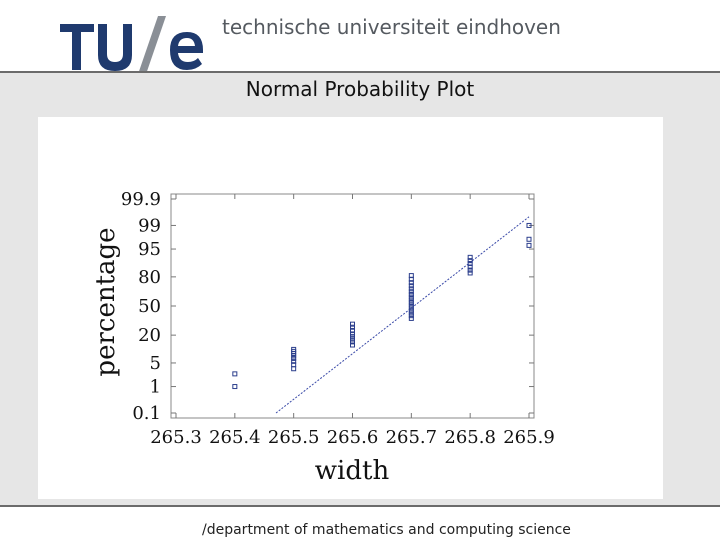  What do you see at coordinates (391, 27) in the screenshot?
I see `university-name: technische universiteit eindhoven` at bounding box center [391, 27].